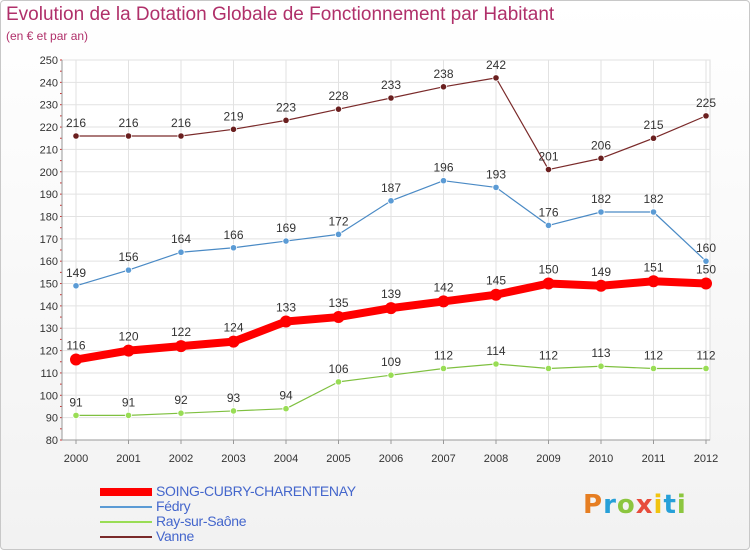 This screenshot has width=750, height=550. What do you see at coordinates (600, 353) in the screenshot?
I see `data-label: 113` at bounding box center [600, 353].